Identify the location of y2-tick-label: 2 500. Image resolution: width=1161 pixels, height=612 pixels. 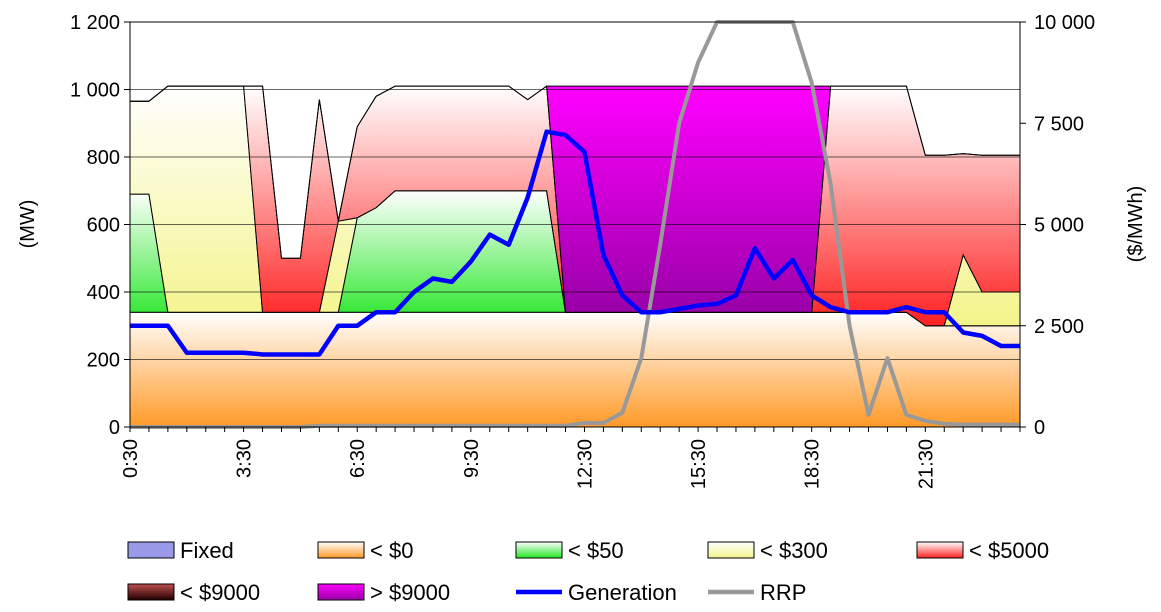
(1059, 327).